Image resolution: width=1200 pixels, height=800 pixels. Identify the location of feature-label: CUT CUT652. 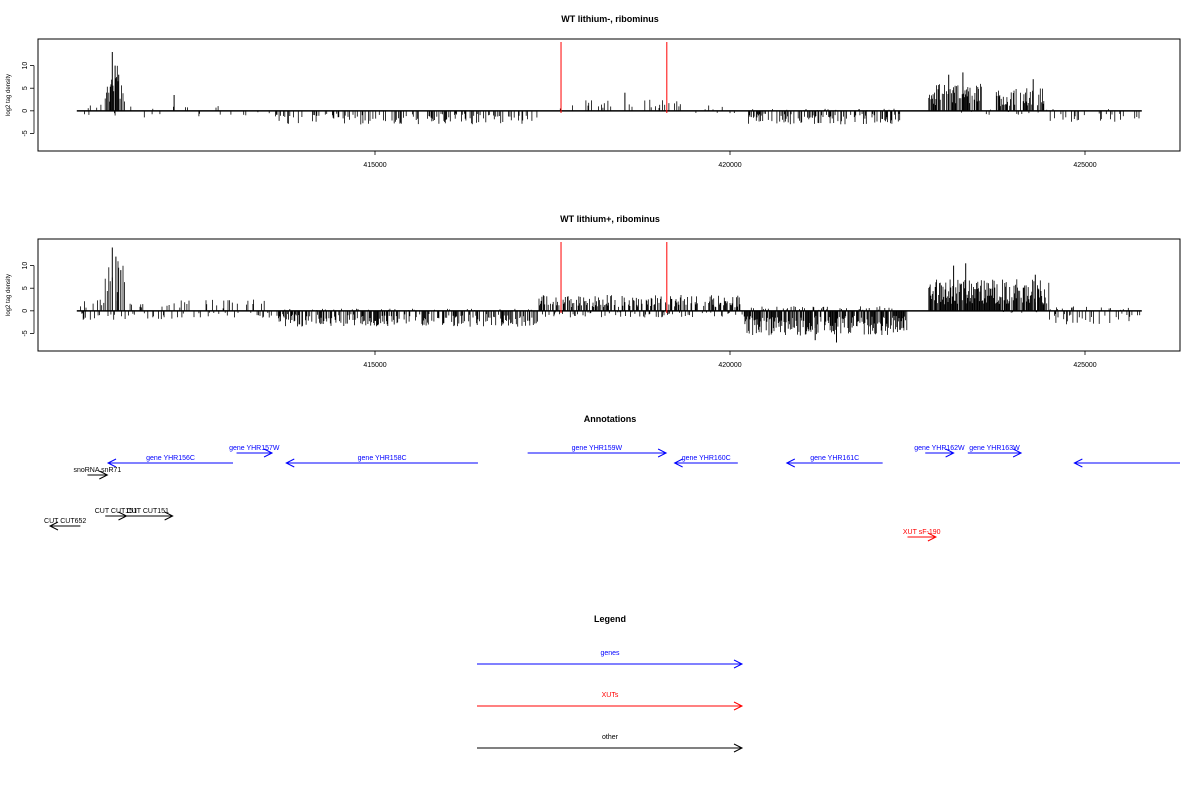
(65, 521).